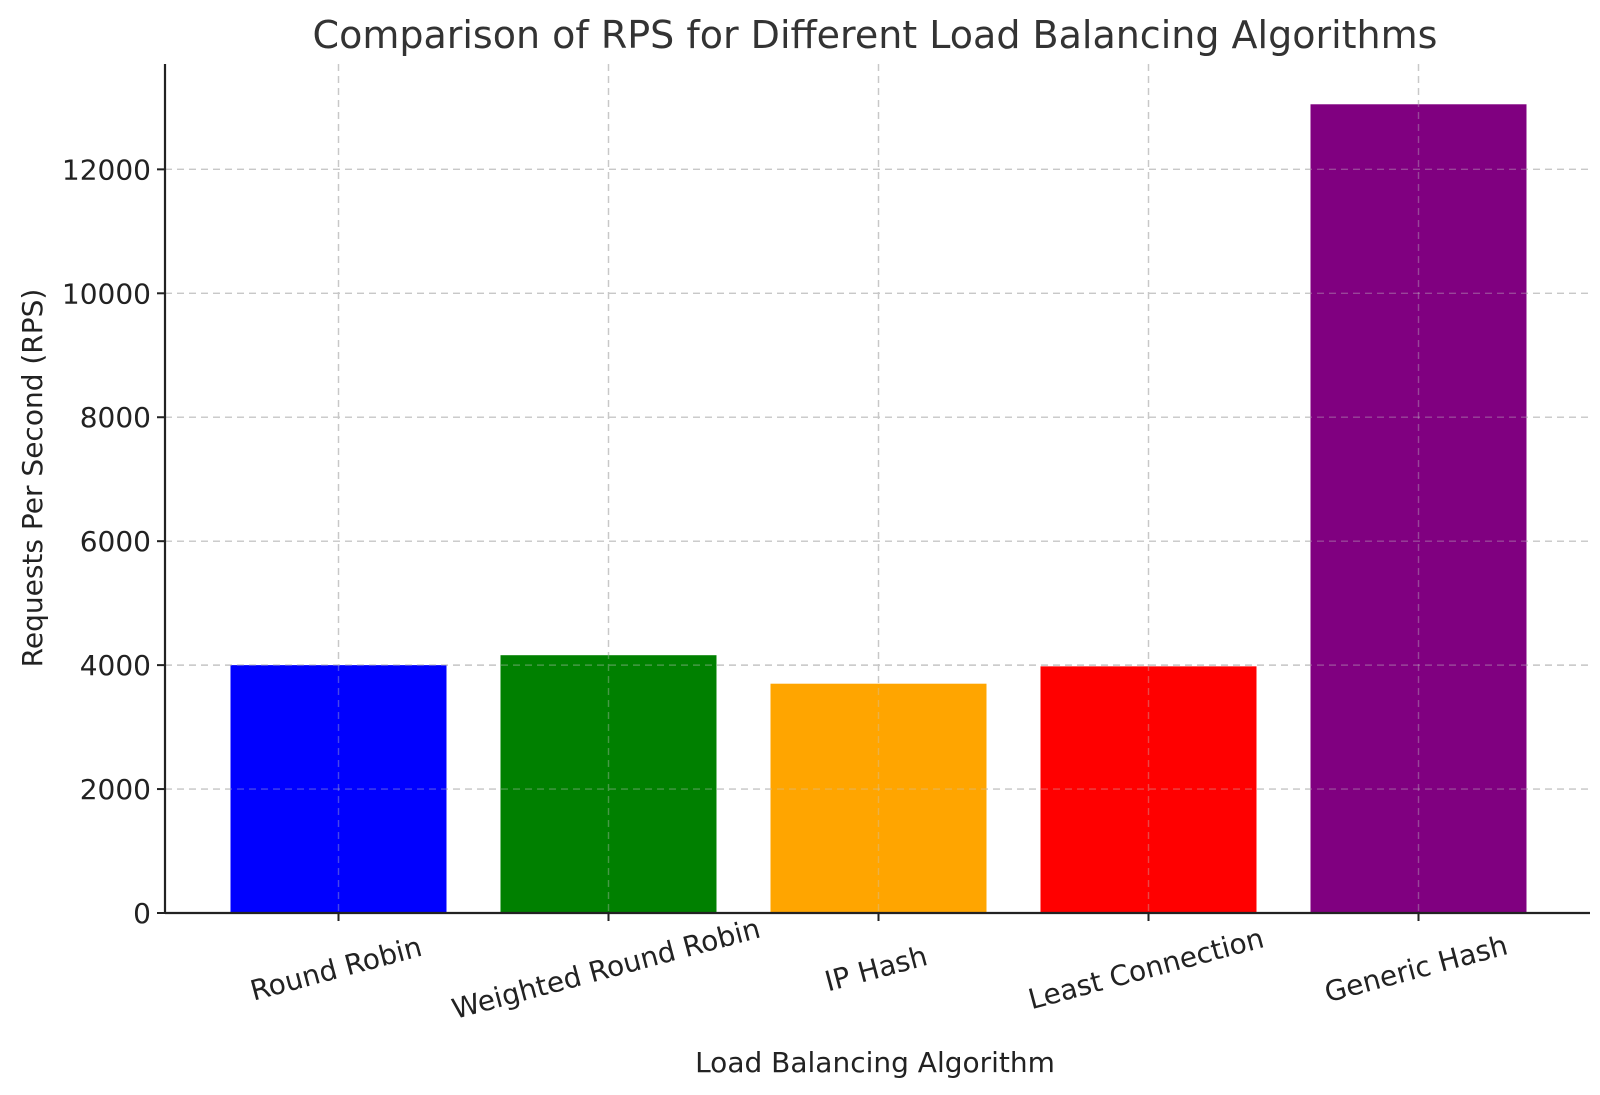  I want to click on x-tick-label: Least Connection, so click(1146, 969).